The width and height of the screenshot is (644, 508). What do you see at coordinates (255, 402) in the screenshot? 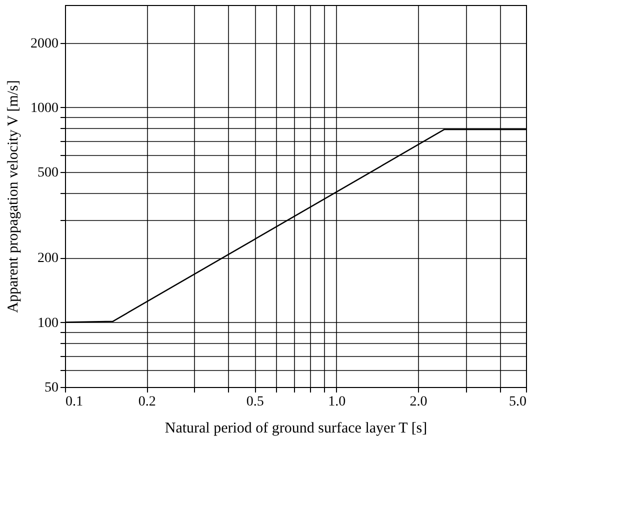
I see `x-tick-label: 0.5` at bounding box center [255, 402].